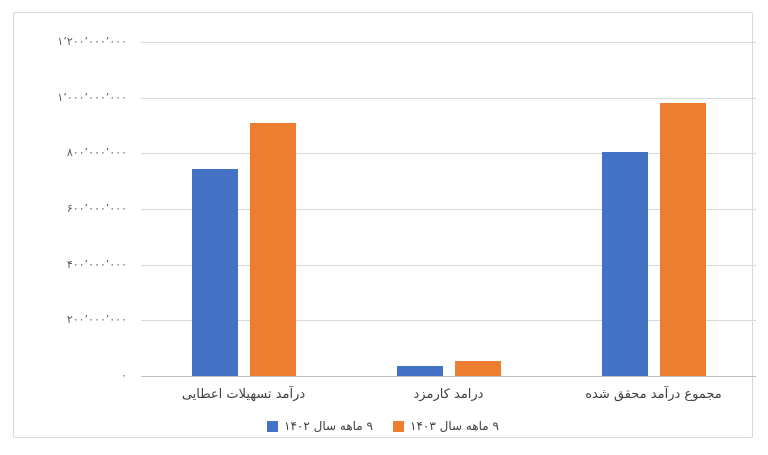 This screenshot has height=455, width=768. Describe the element at coordinates (419, 371) in the screenshot. I see `bar-series1-cat2` at that location.